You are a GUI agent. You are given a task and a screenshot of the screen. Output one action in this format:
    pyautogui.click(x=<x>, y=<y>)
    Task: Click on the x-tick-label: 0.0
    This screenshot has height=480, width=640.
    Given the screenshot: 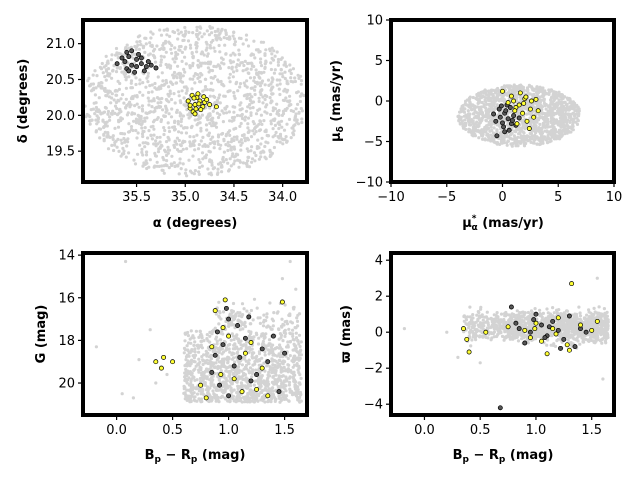 What is the action you would take?
    pyautogui.click(x=116, y=430)
    